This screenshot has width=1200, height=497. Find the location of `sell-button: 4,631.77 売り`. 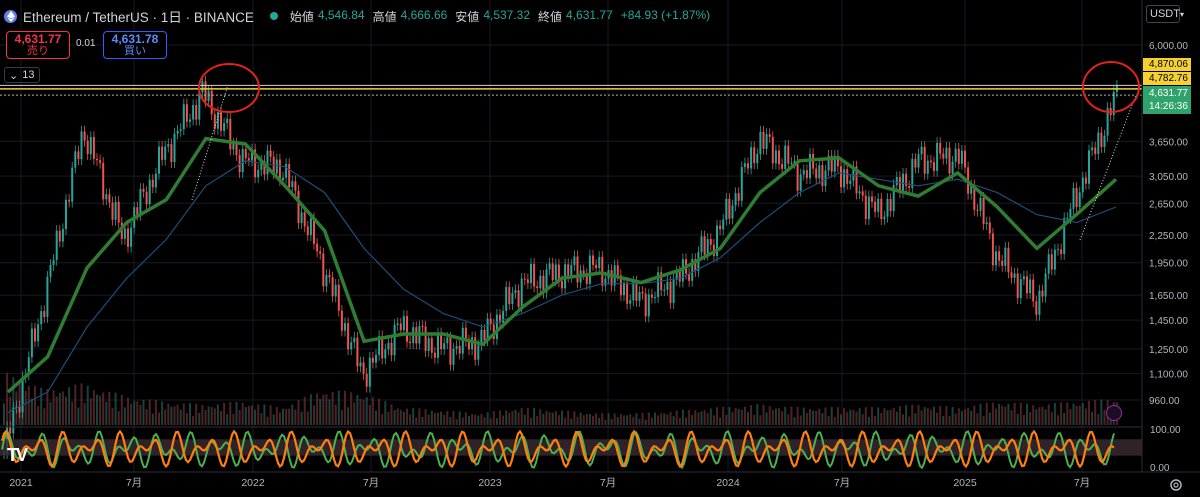

sell-button: 4,631.77 売り is located at coordinates (38, 45).